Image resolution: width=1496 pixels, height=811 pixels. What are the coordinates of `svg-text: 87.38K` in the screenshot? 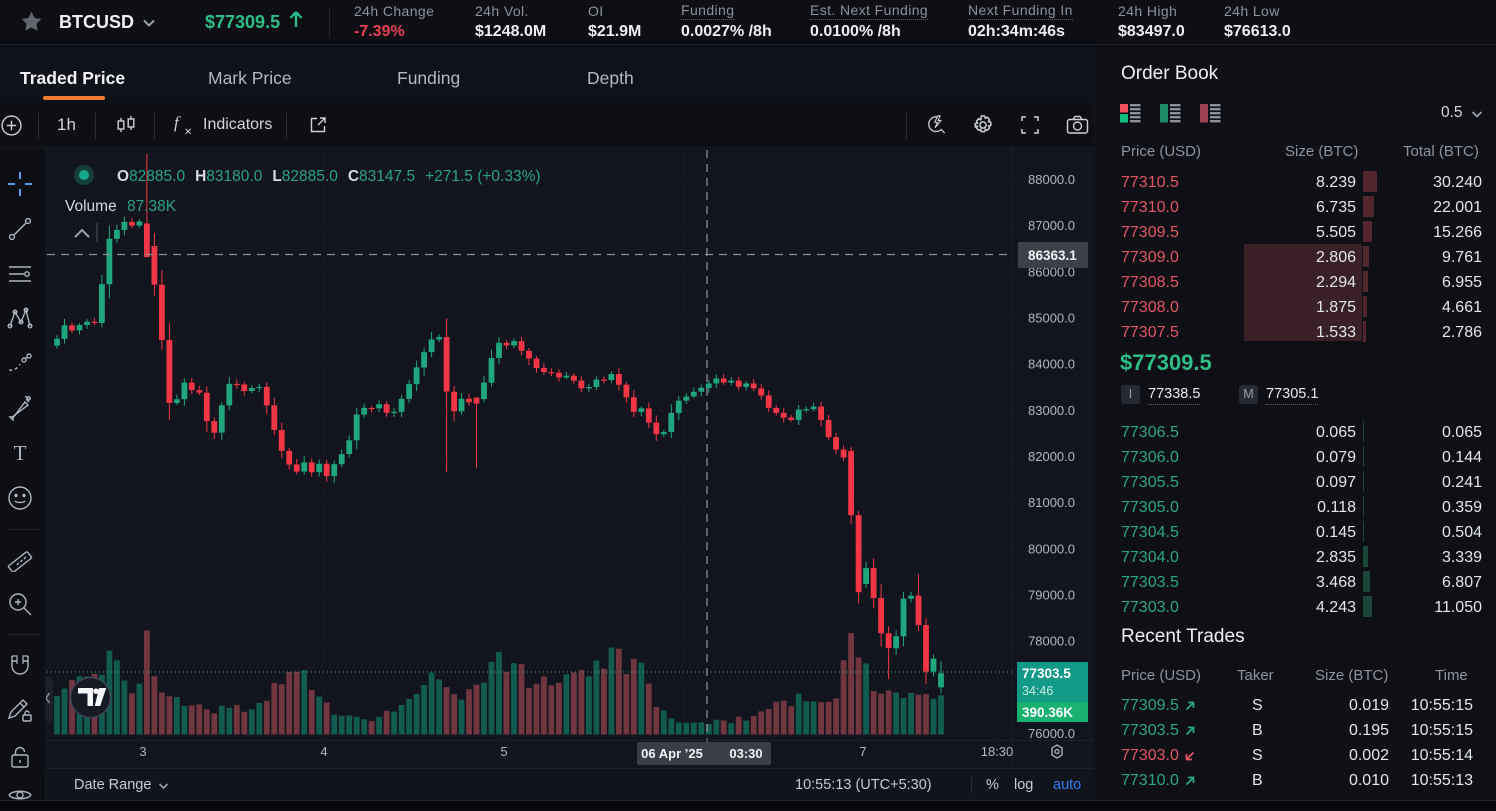 It's located at (152, 206).